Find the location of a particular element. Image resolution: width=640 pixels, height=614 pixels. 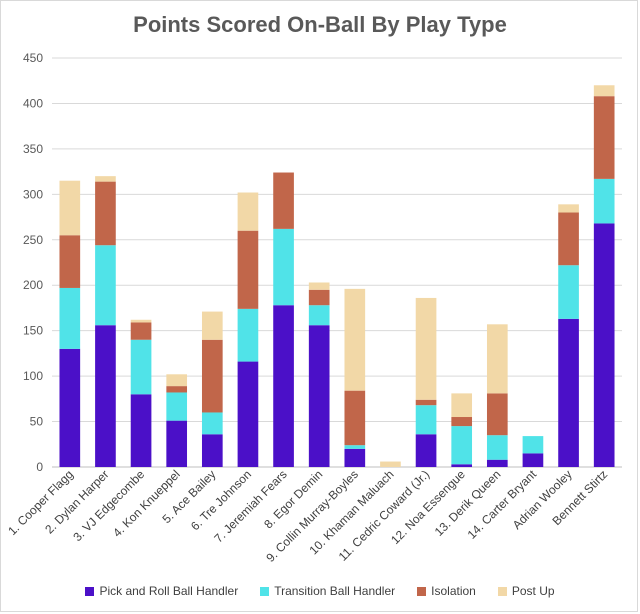

legend-item: Pick and Roll Ball Handler is located at coordinates (161, 591).